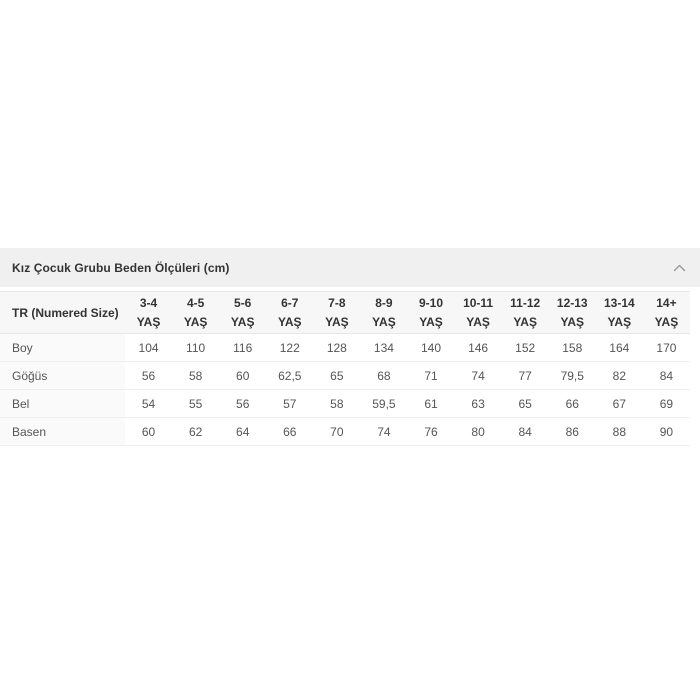 This screenshot has height=700, width=700. I want to click on age-range: 14+, so click(666, 302).